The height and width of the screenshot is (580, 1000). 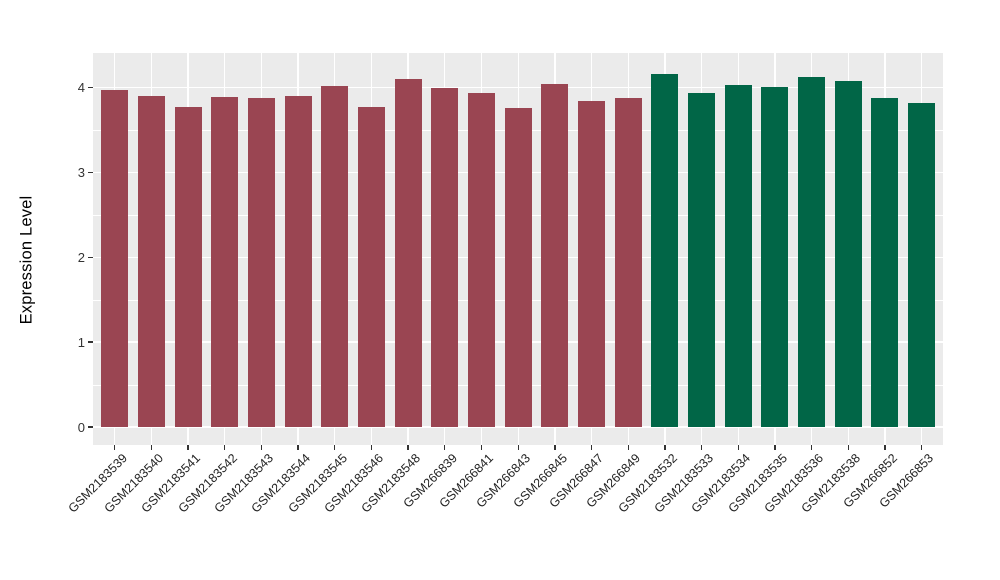 I want to click on bar-GSM266852, so click(x=885, y=262).